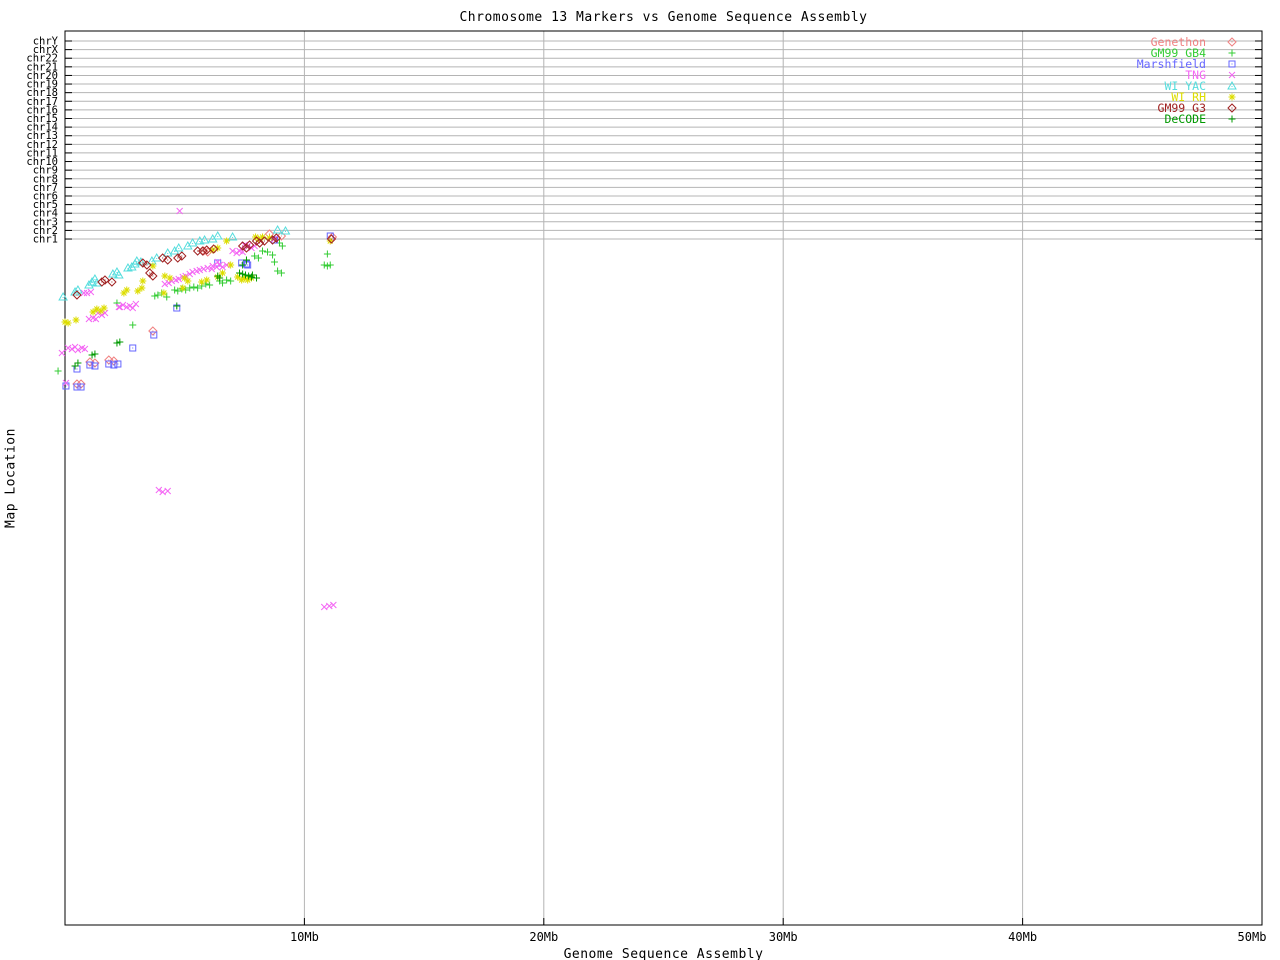 Image resolution: width=1280 pixels, height=960 pixels. I want to click on y-tick-label: chr12, so click(42, 145).